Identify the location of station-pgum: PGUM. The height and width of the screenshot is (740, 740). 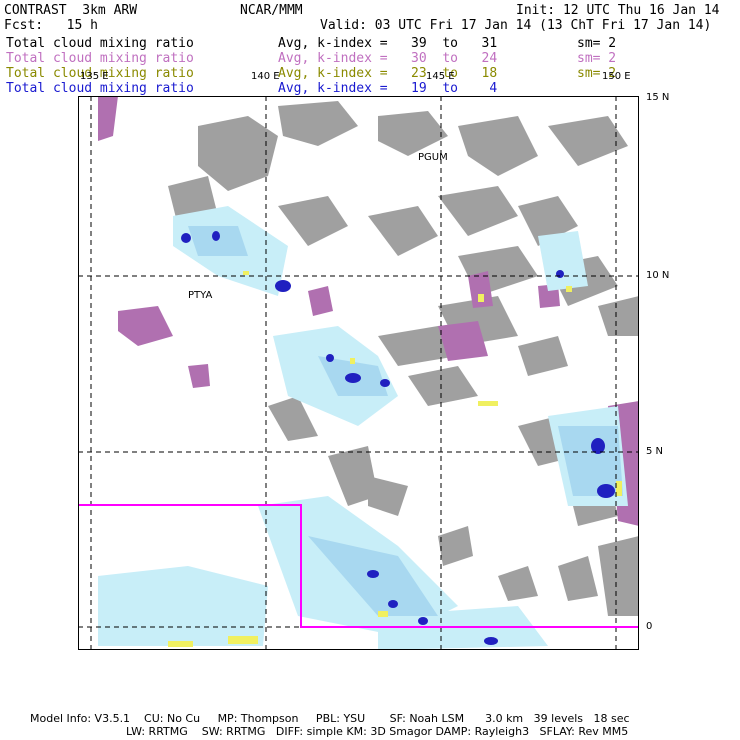
(433, 157).